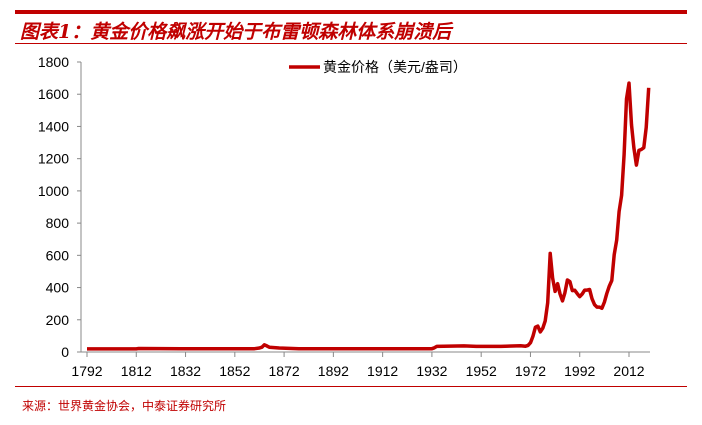 This screenshot has height=425, width=702. Describe the element at coordinates (53, 62) in the screenshot. I see `y-tick-label: 1800` at that location.